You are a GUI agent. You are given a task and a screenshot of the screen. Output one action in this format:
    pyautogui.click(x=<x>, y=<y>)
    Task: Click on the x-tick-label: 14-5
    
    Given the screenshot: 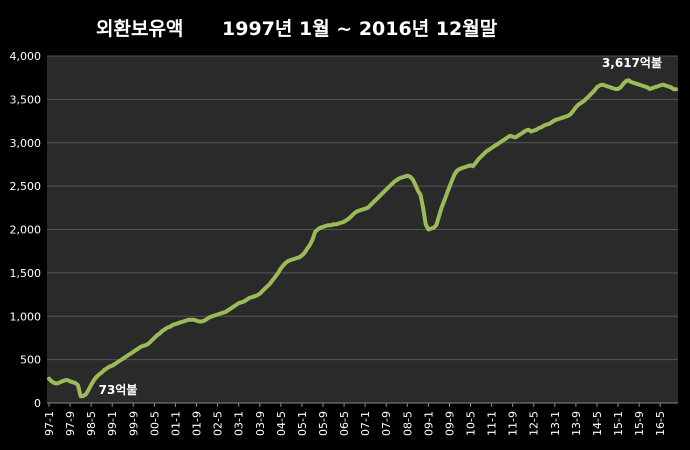 What is the action you would take?
    pyautogui.click(x=597, y=423)
    